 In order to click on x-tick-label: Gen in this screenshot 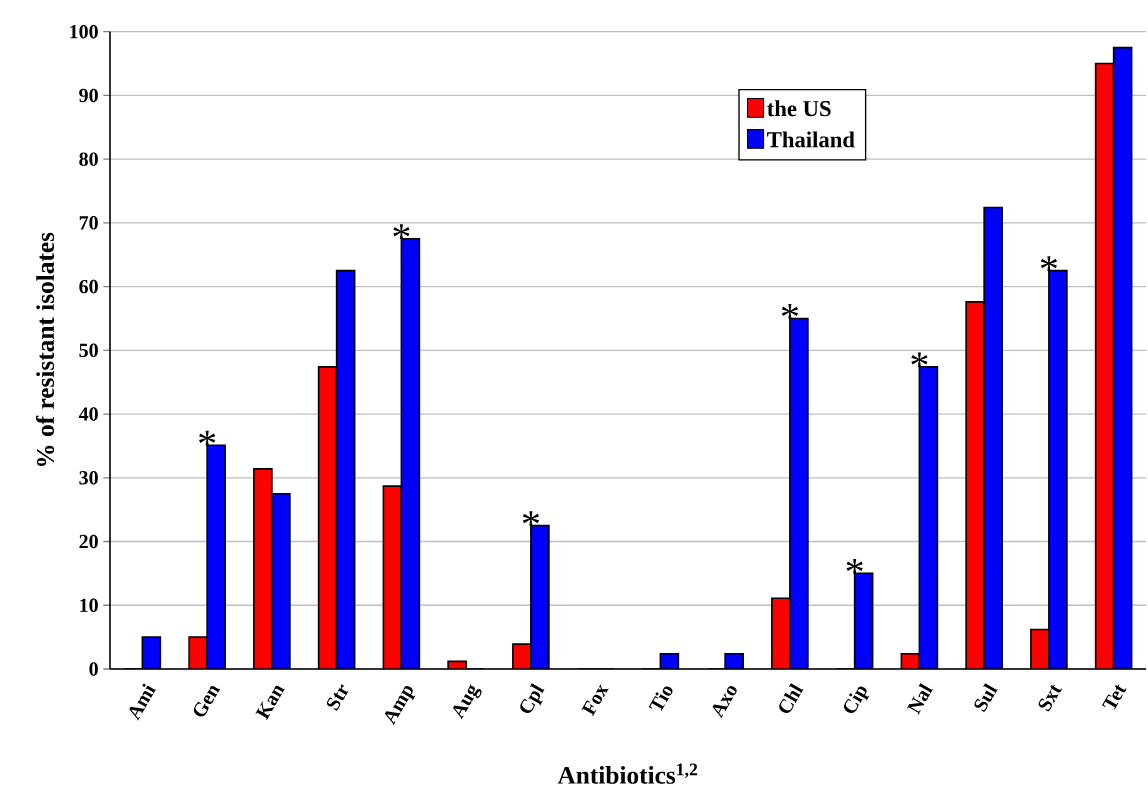, I will do `click(207, 701)`.